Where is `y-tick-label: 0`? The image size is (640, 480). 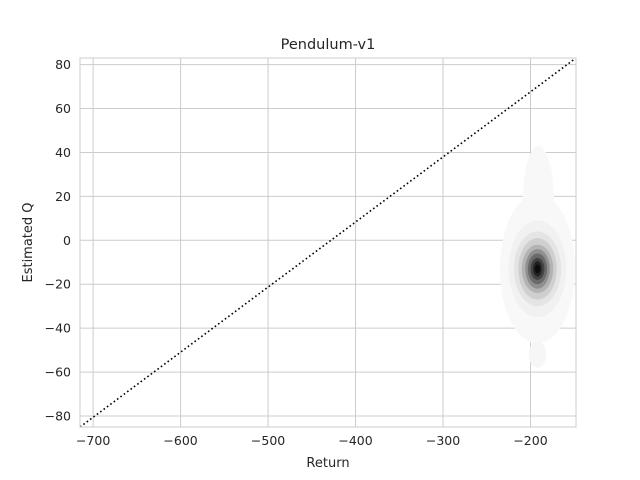 y-tick-label: 0 is located at coordinates (67, 240).